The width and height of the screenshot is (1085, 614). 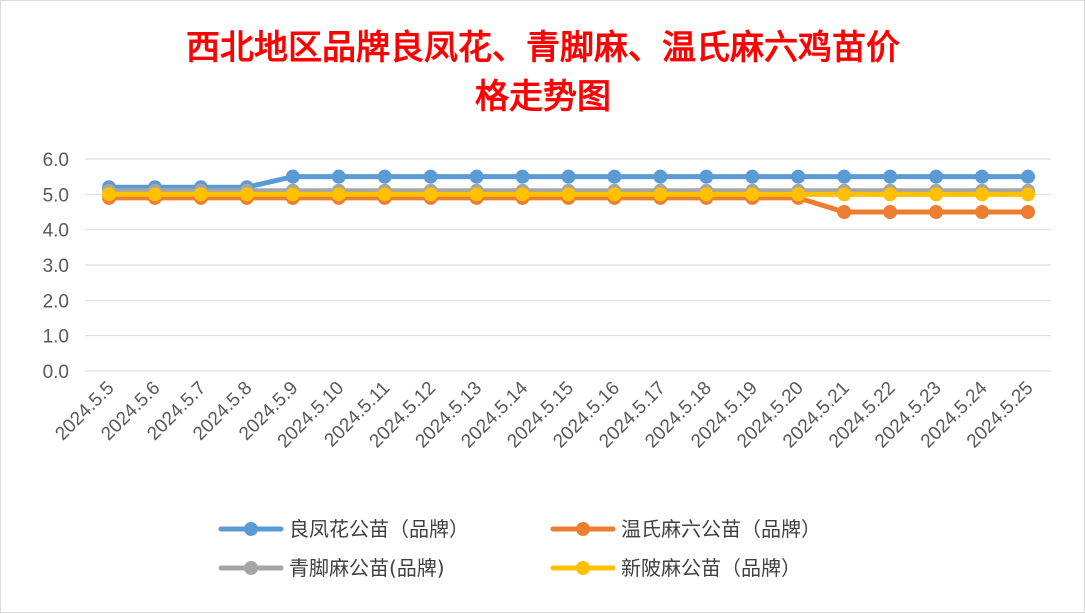 I want to click on chart-title-line-1: 西北地区品牌良凤花、青脚麻、温氏麻六鸡苗价, so click(x=543, y=48).